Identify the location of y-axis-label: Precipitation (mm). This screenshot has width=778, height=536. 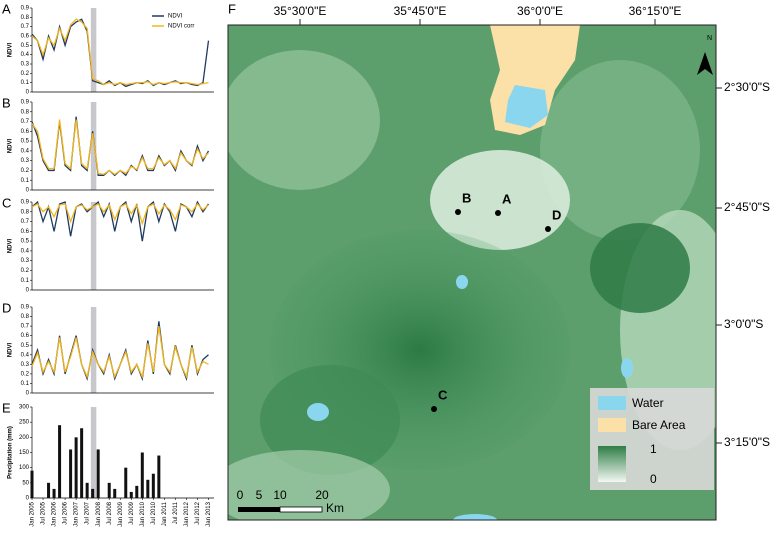
(11, 452).